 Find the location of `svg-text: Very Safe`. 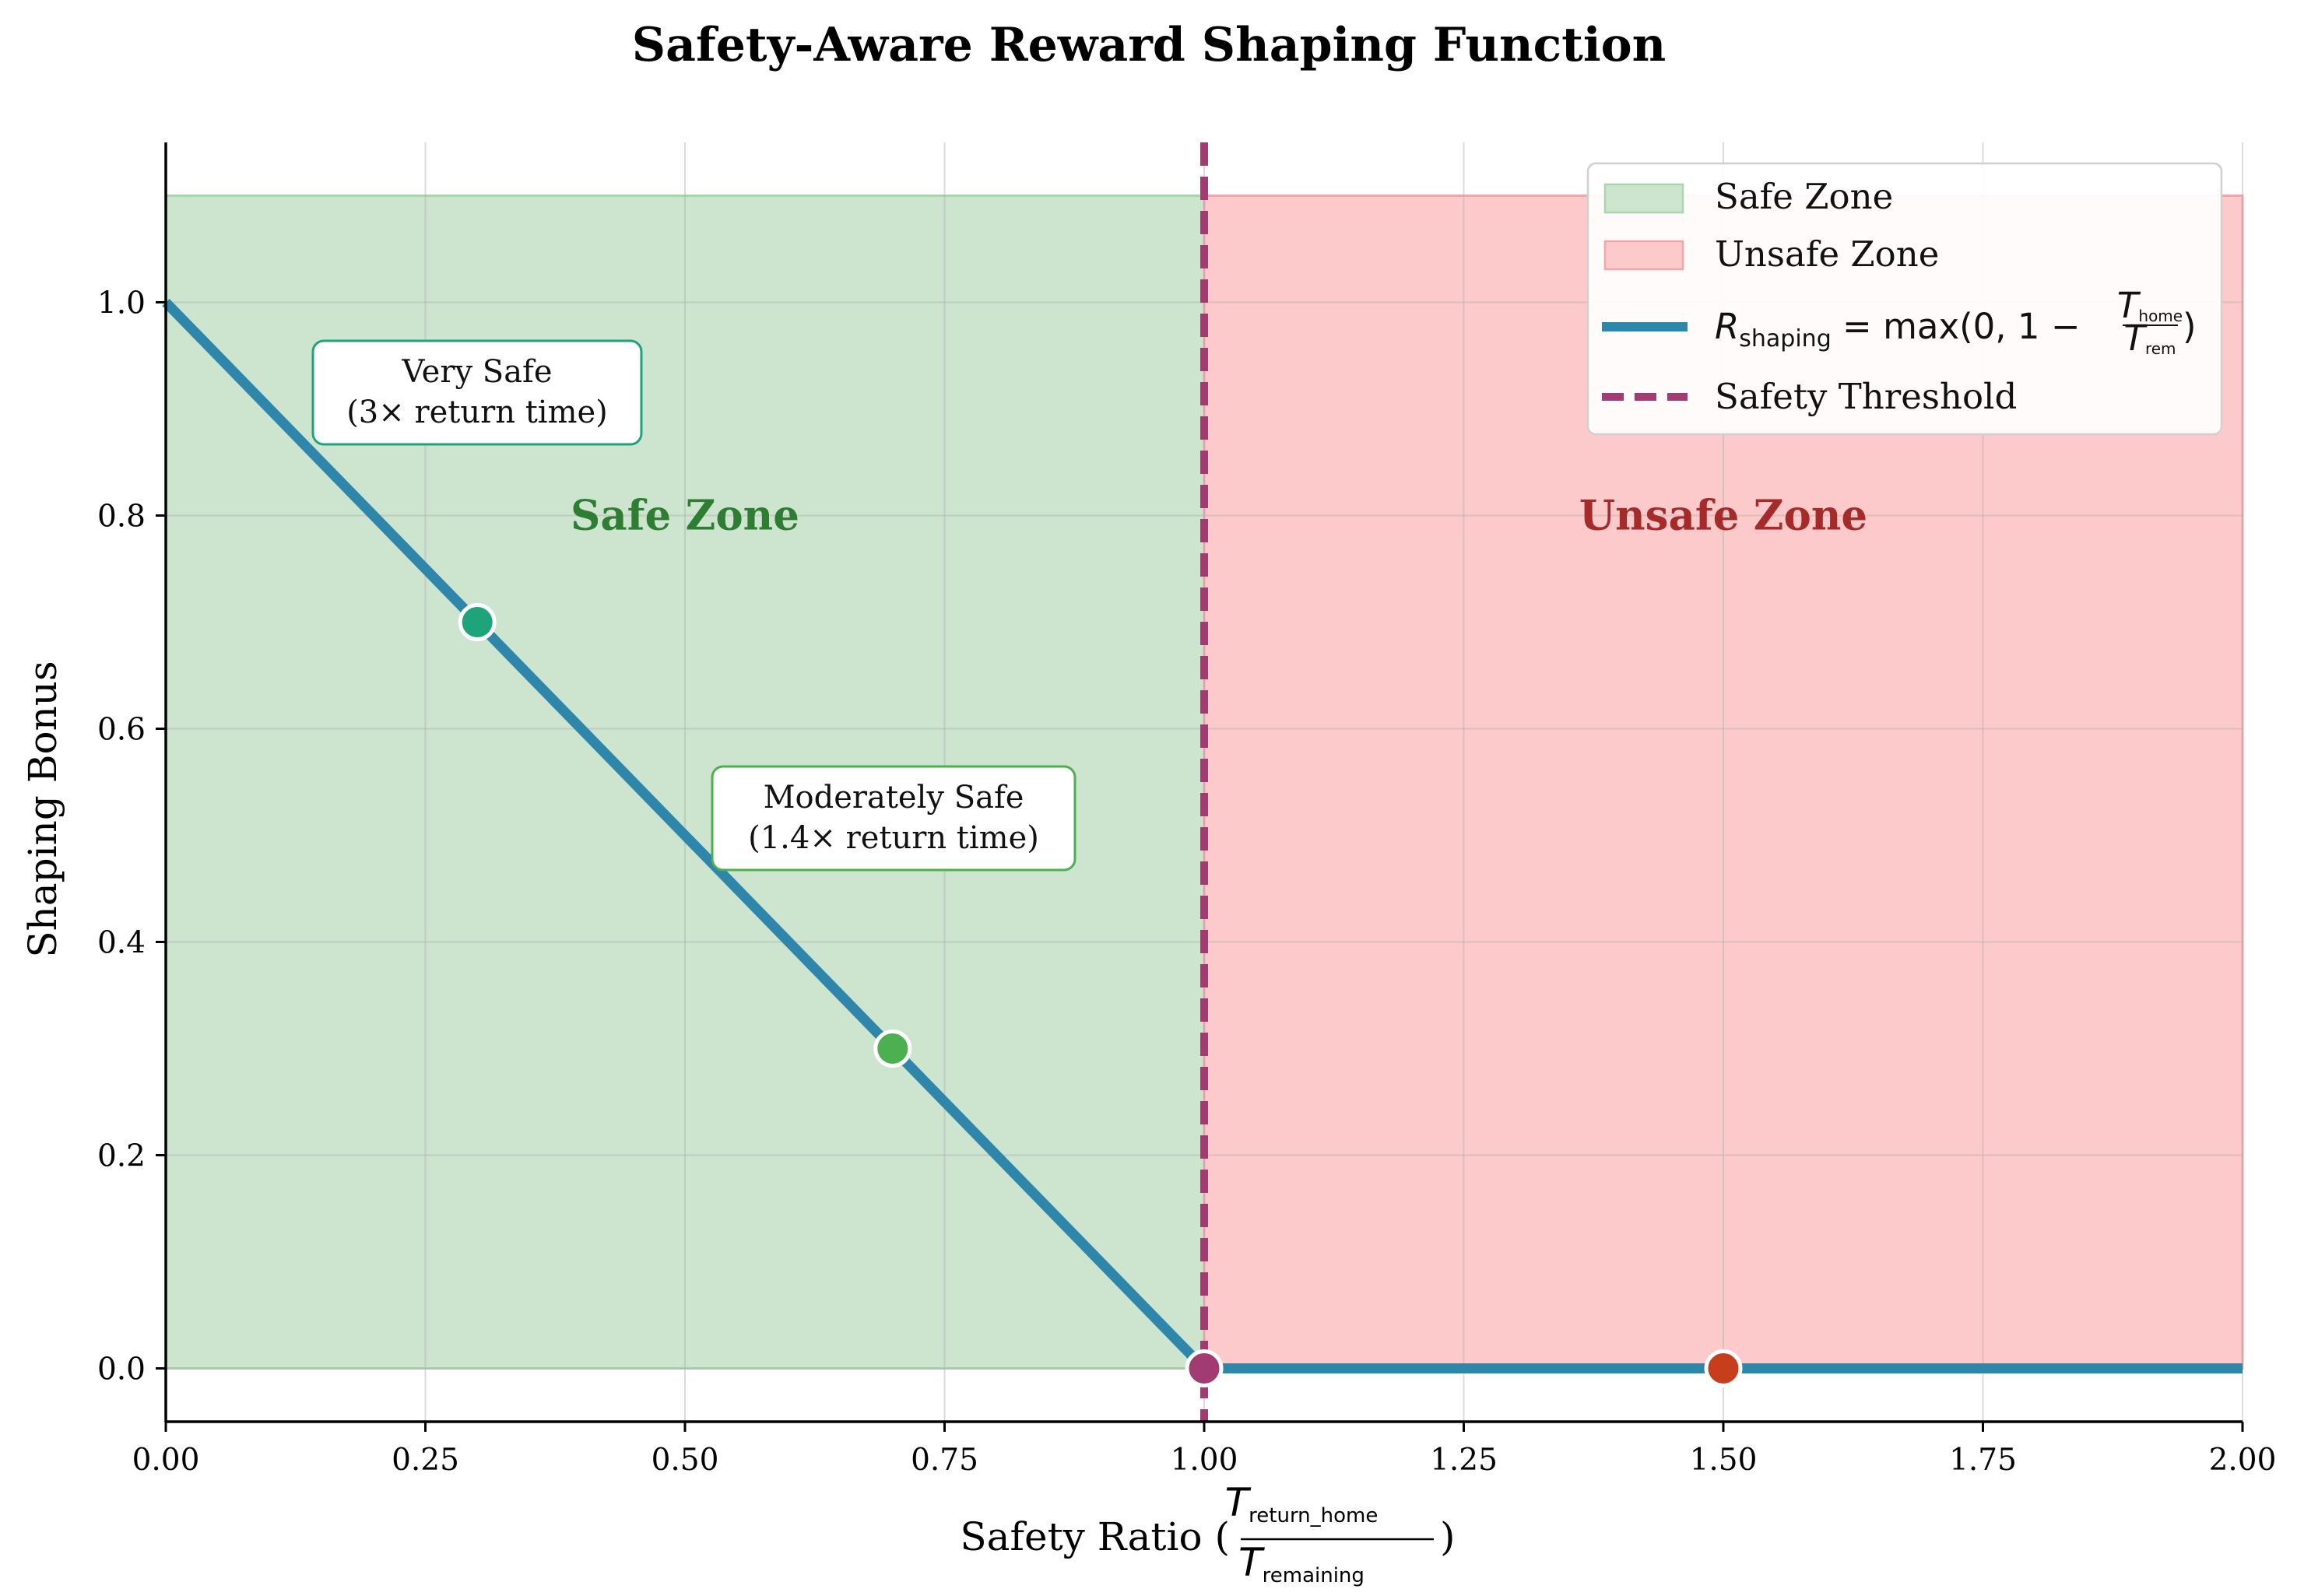

svg-text: Very Safe is located at coordinates (477, 372).